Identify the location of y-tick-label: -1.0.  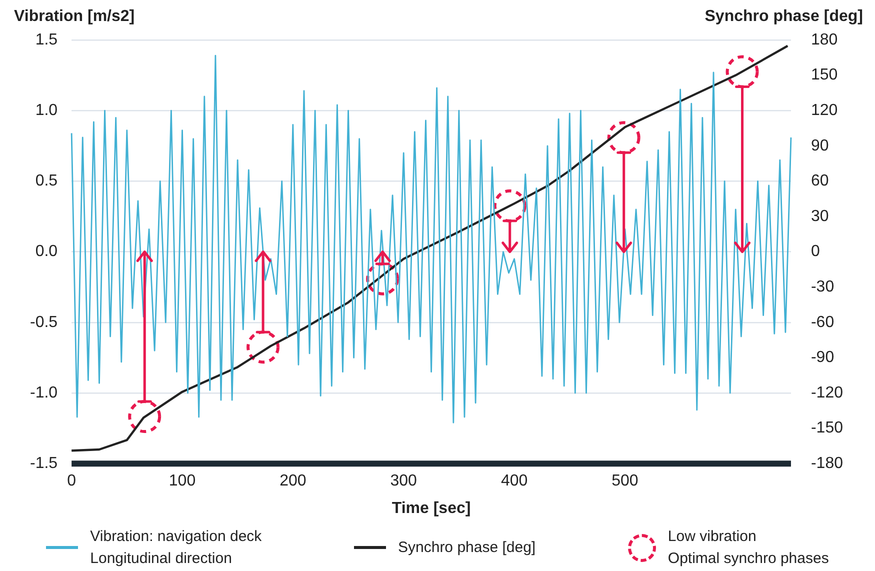
(44, 393).